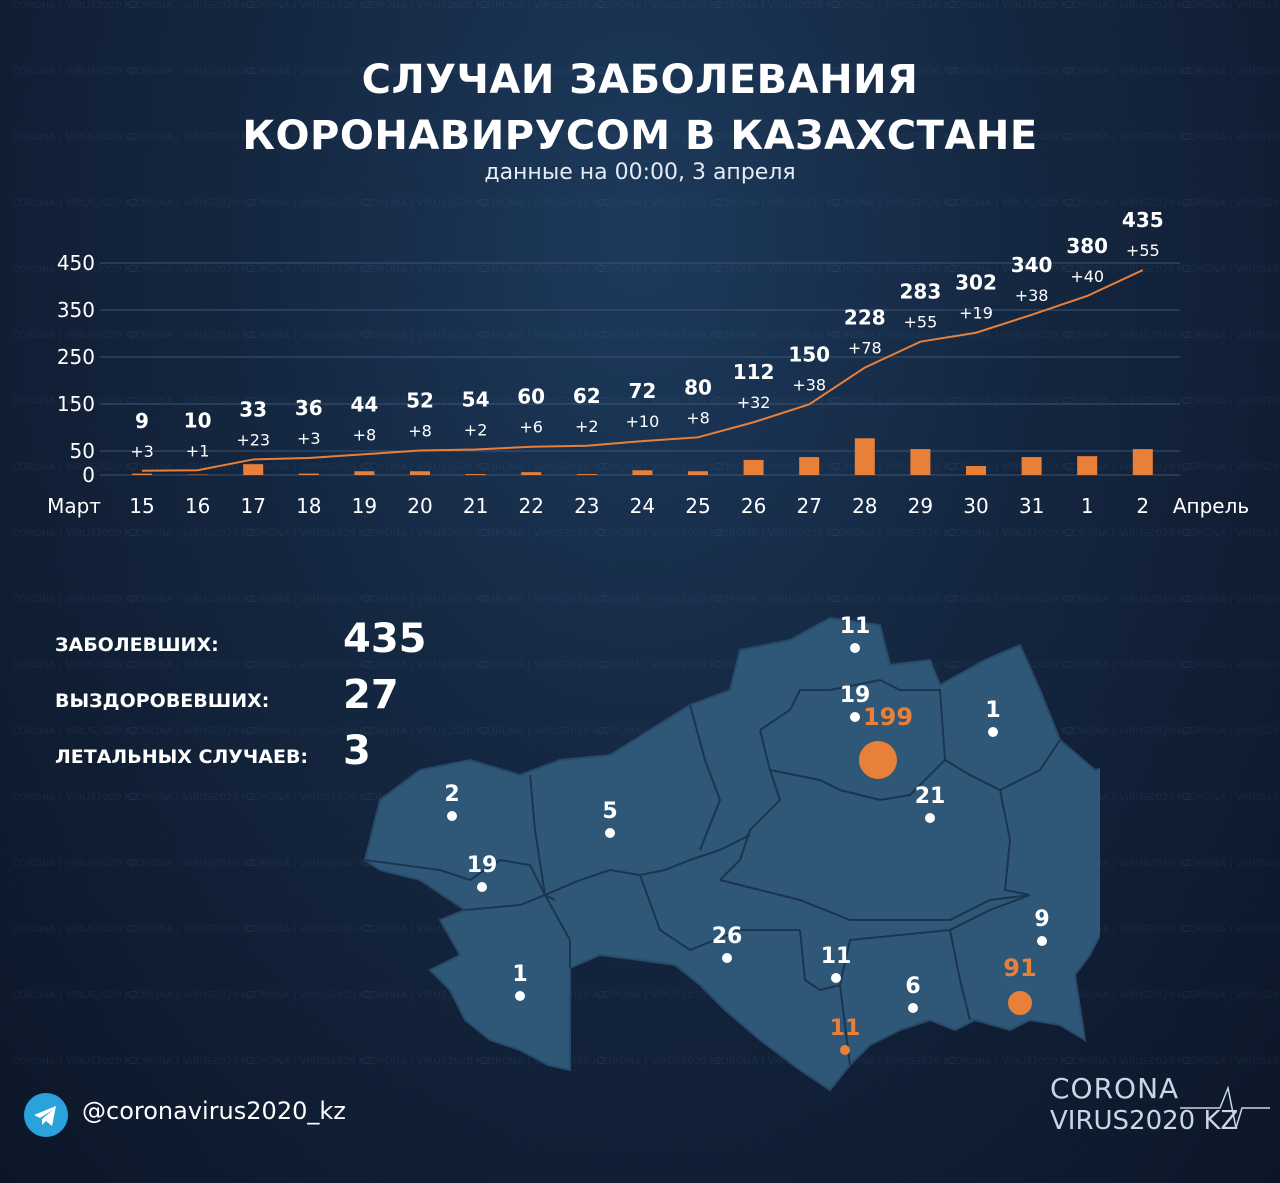 The image size is (1280, 1183). What do you see at coordinates (364, 506) in the screenshot?
I see `x-tick-label: 19` at bounding box center [364, 506].